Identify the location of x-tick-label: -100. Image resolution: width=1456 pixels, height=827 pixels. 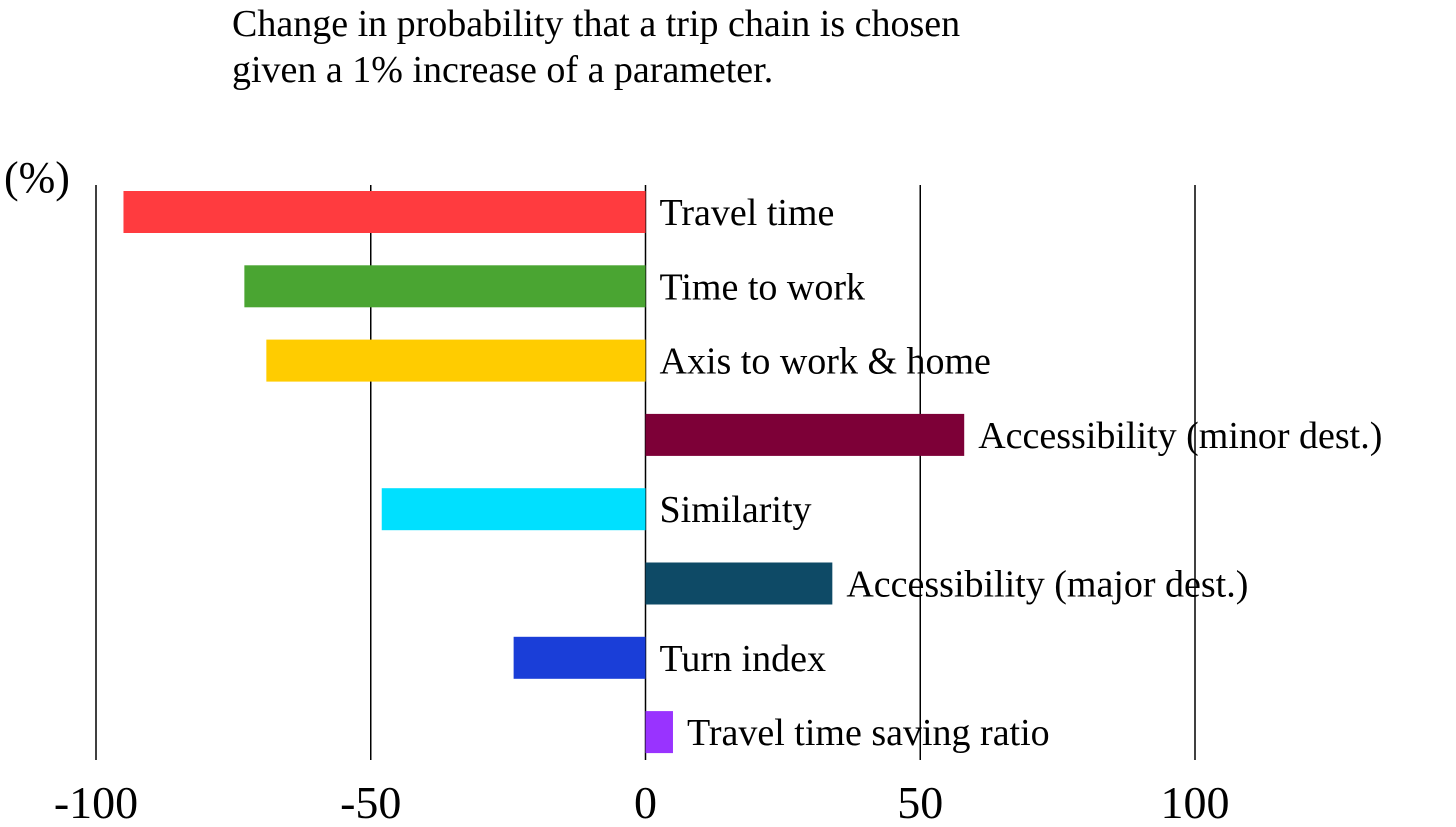
(96, 802).